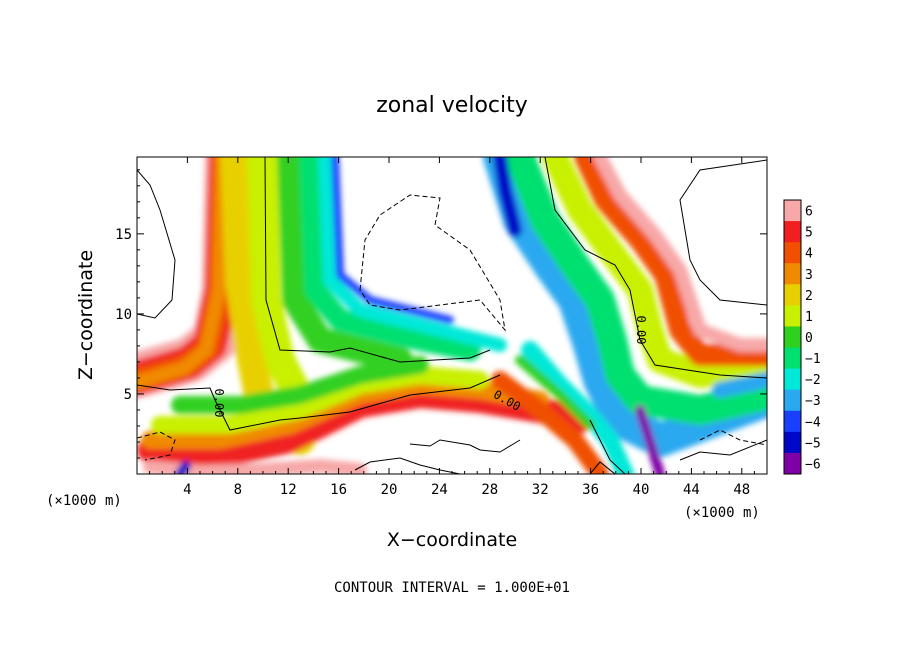 The width and height of the screenshot is (904, 654). What do you see at coordinates (338, 490) in the screenshot?
I see `x-tick-label: 16` at bounding box center [338, 490].